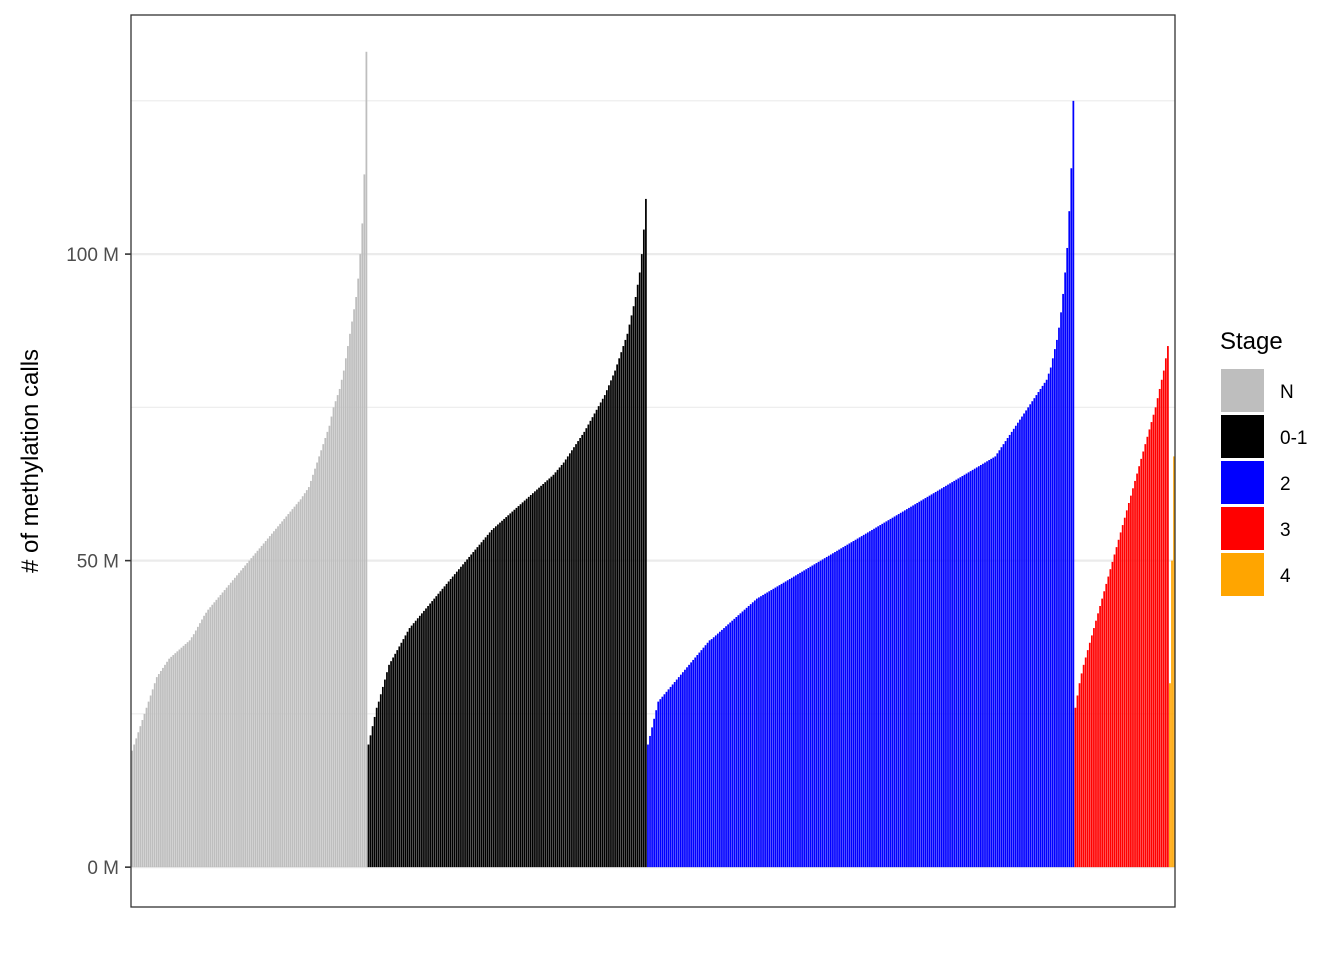 This screenshot has width=1344, height=960. Describe the element at coordinates (1242, 390) in the screenshot. I see `legend-key-N` at that location.